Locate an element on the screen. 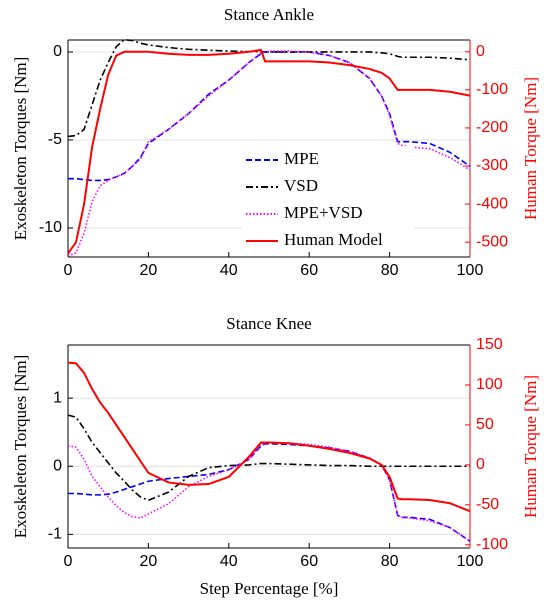 Image resolution: width=544 pixels, height=610 pixels. y2-tick-label: -400 is located at coordinates (492, 203).